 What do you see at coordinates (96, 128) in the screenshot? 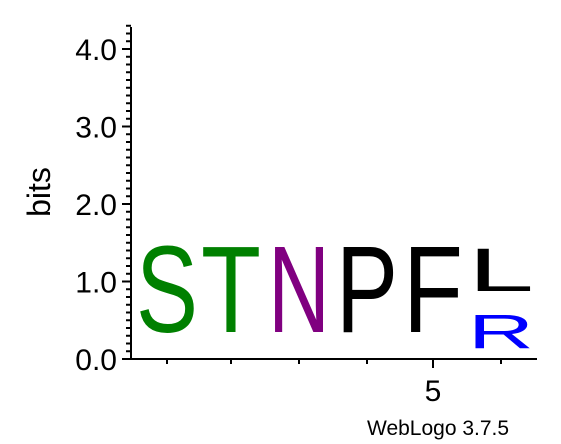
I see `y-tick-label: 3.0` at bounding box center [96, 128].